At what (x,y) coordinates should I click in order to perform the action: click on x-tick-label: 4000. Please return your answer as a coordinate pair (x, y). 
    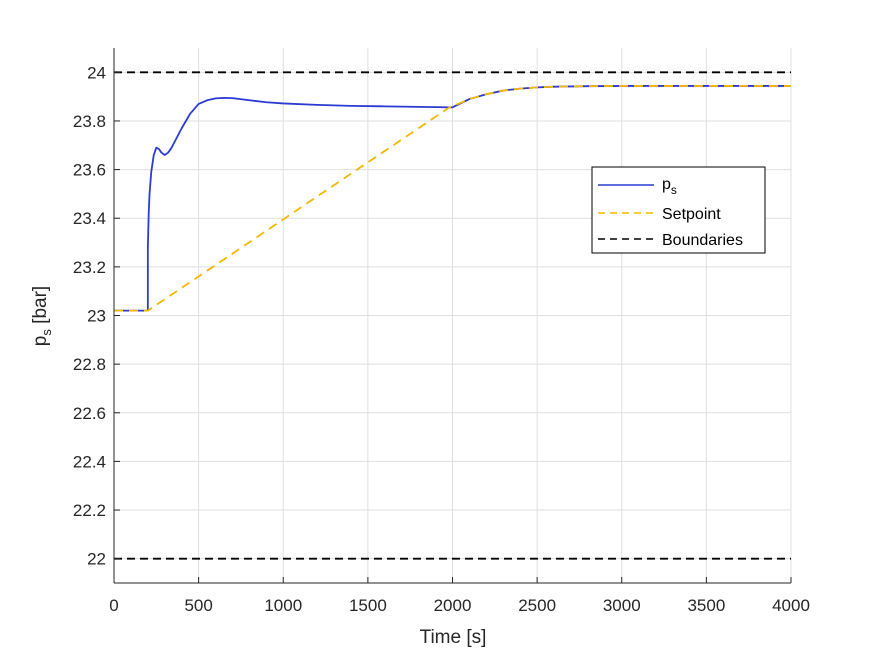
    Looking at the image, I should click on (791, 605).